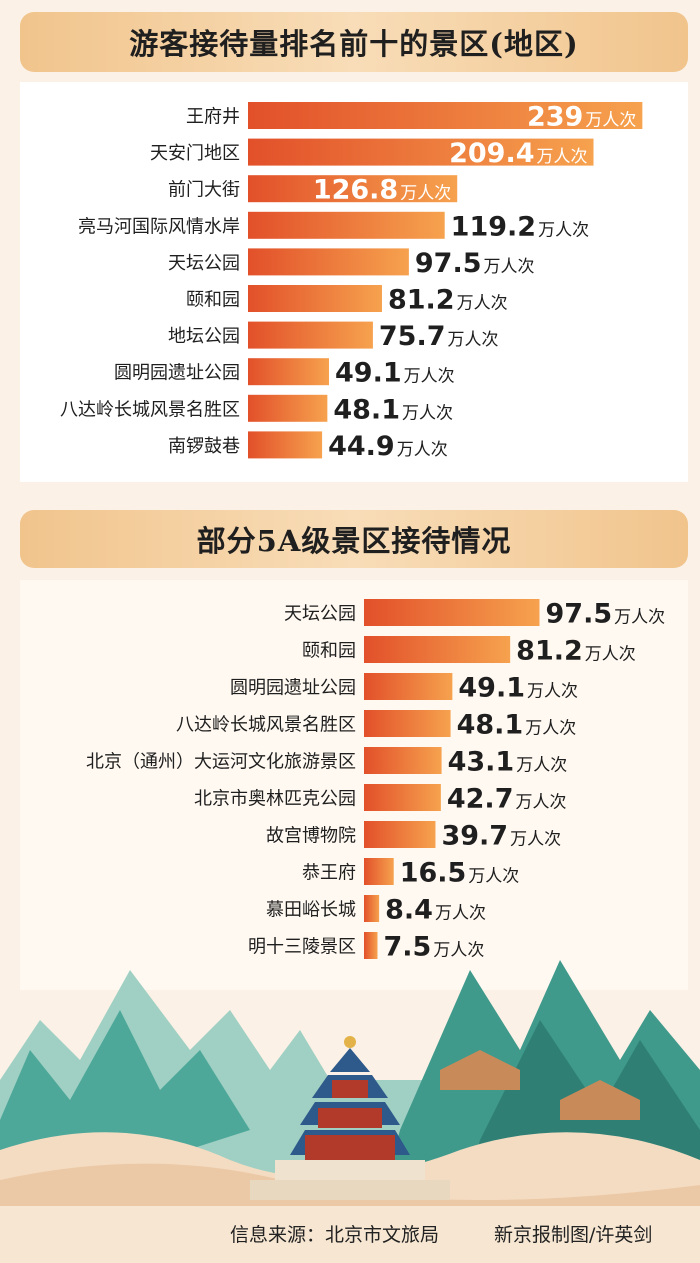 This screenshot has width=700, height=1263. I want to click on c1-category-label: 南锣鼓巷, so click(204, 446).